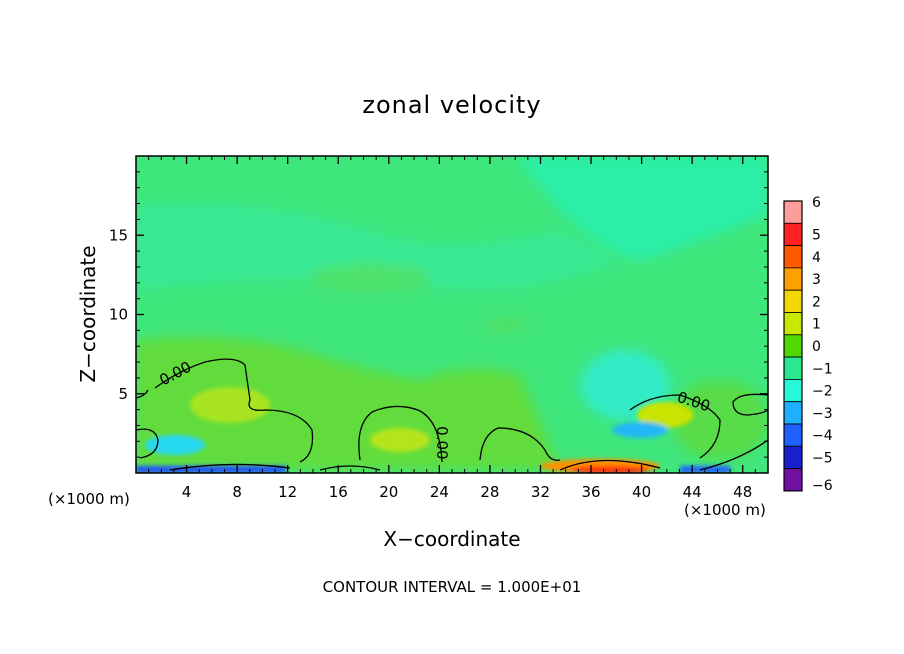 This screenshot has width=904, height=654. I want to click on x-tick-label: 28, so click(489, 492).